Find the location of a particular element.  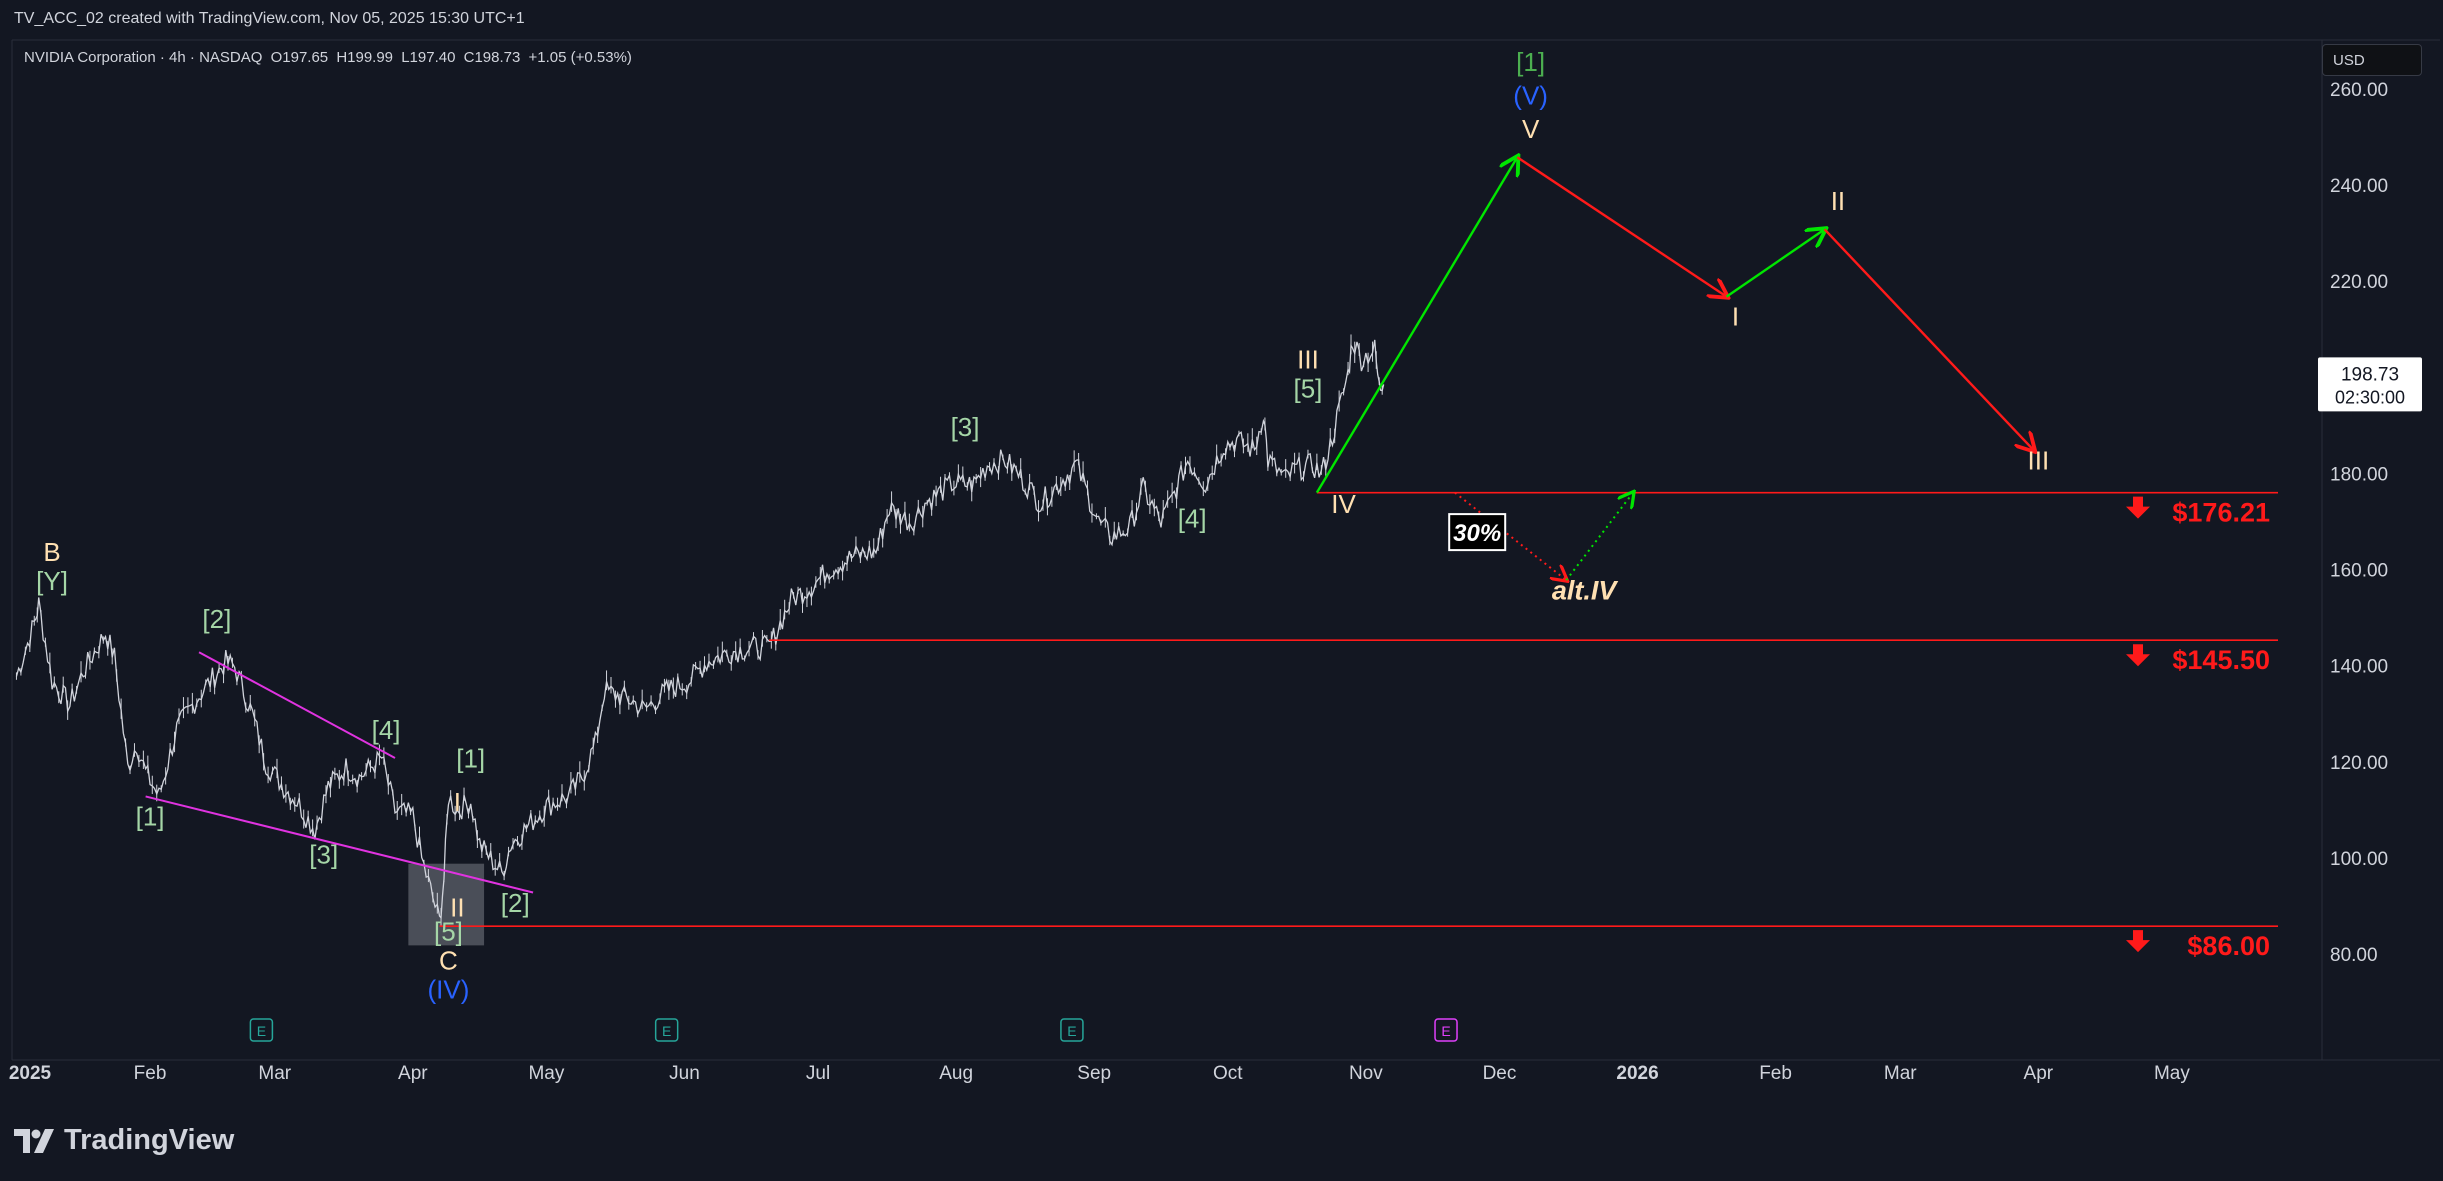

y-tick-label: 220.00 is located at coordinates (2359, 282).